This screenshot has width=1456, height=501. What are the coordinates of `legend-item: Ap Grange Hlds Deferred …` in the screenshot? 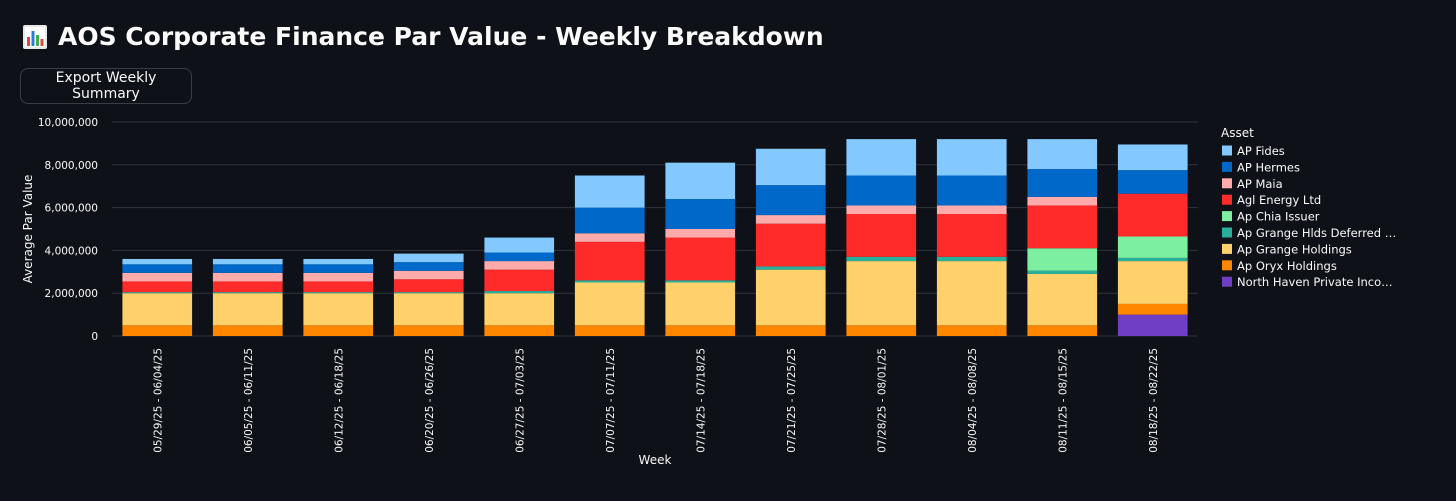 It's located at (1309, 233).